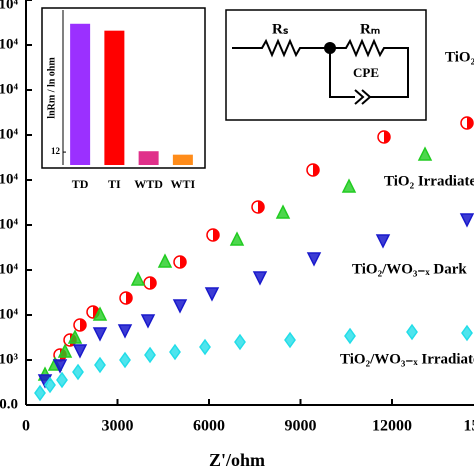 Image resolution: width=474 pixels, height=474 pixels. What do you see at coordinates (183, 184) in the screenshot?
I see `x-tick-label: WTI` at bounding box center [183, 184].